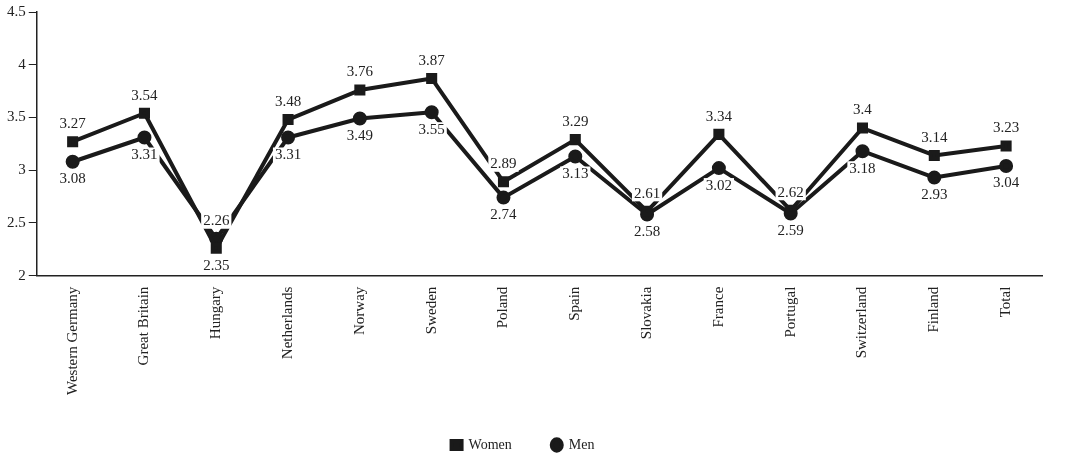  What do you see at coordinates (215, 313) in the screenshot?
I see `x-tick-label: Hungary` at bounding box center [215, 313].